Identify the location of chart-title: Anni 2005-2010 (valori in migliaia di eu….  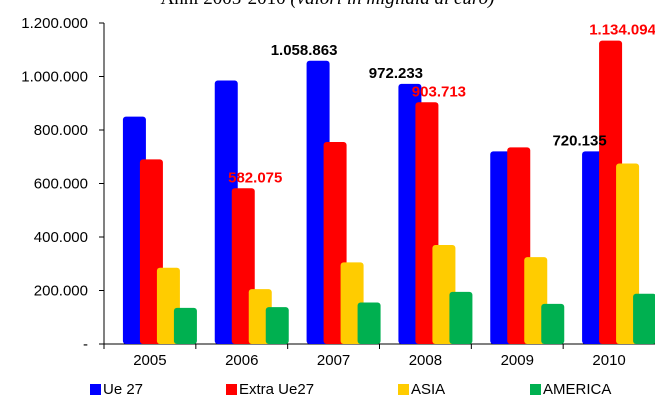
(327, 5).